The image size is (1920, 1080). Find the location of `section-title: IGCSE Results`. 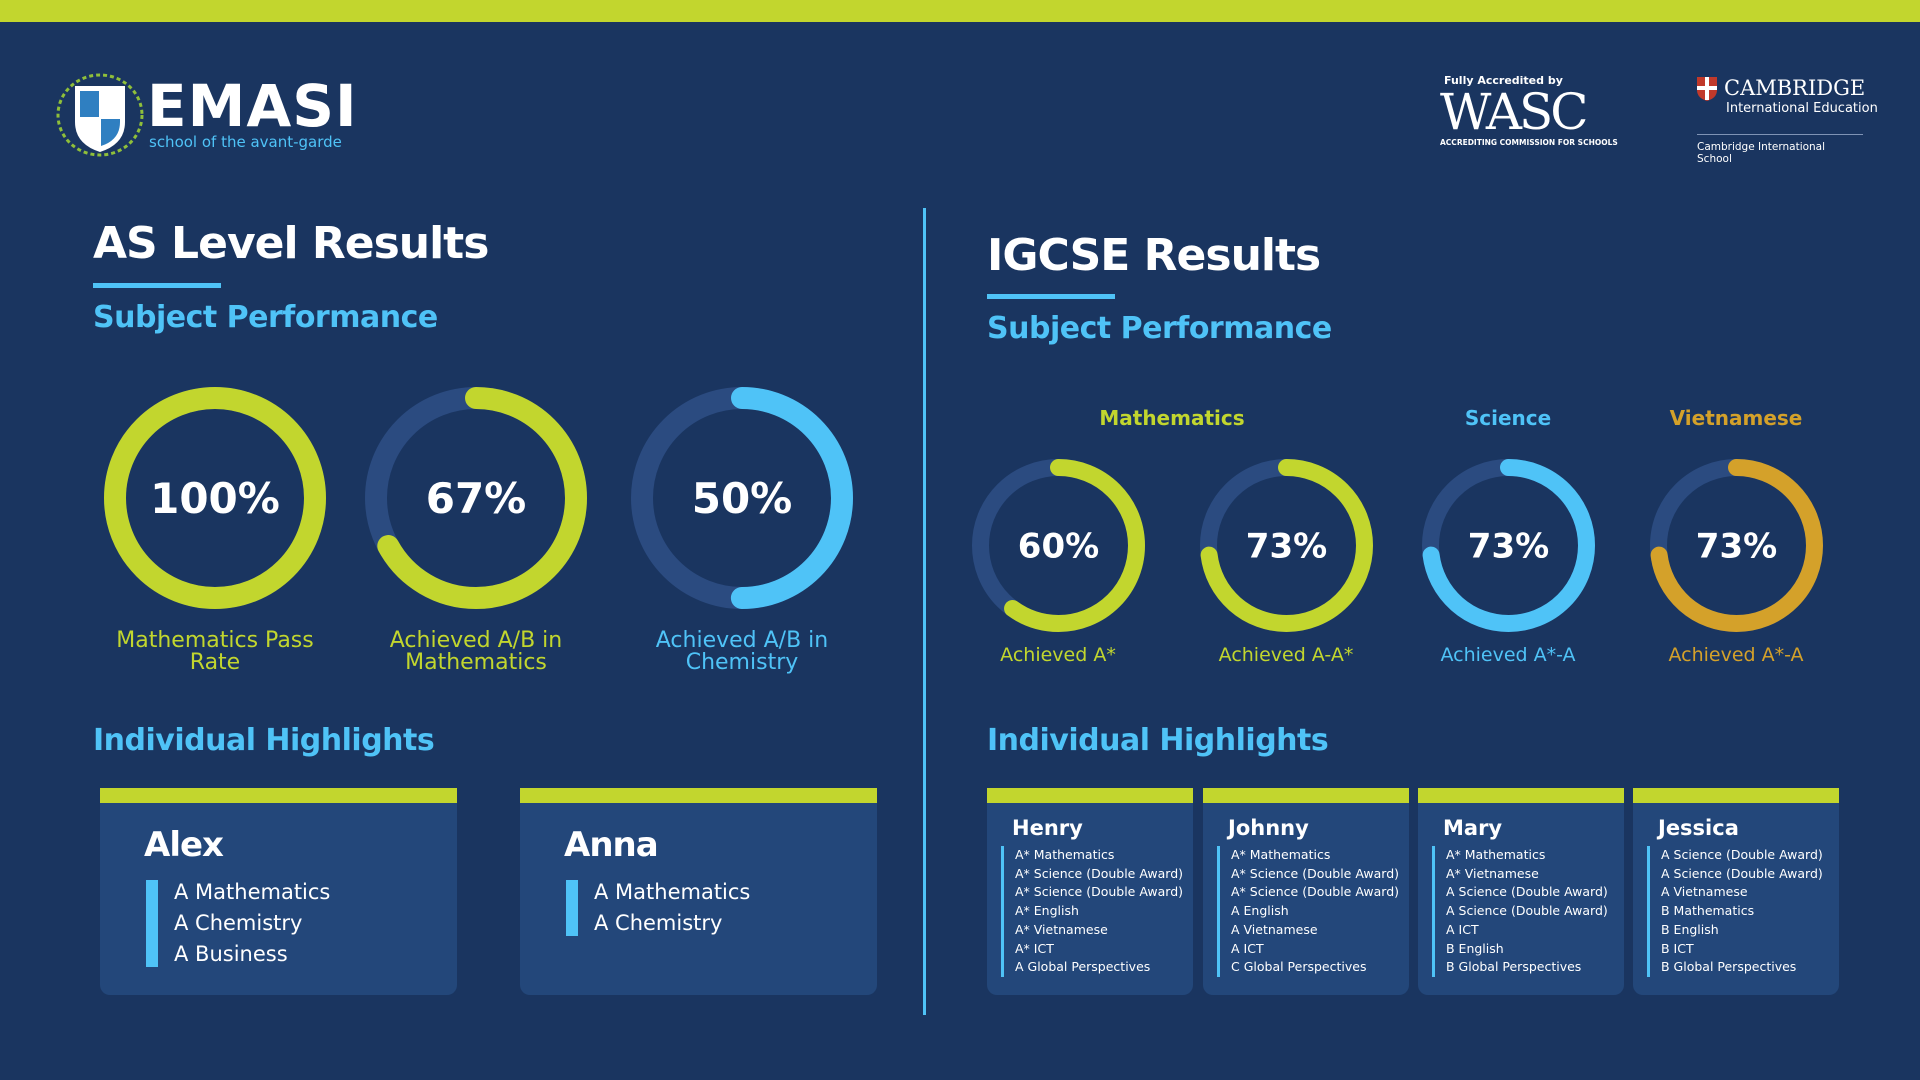

section-title: IGCSE Results is located at coordinates (1154, 255).